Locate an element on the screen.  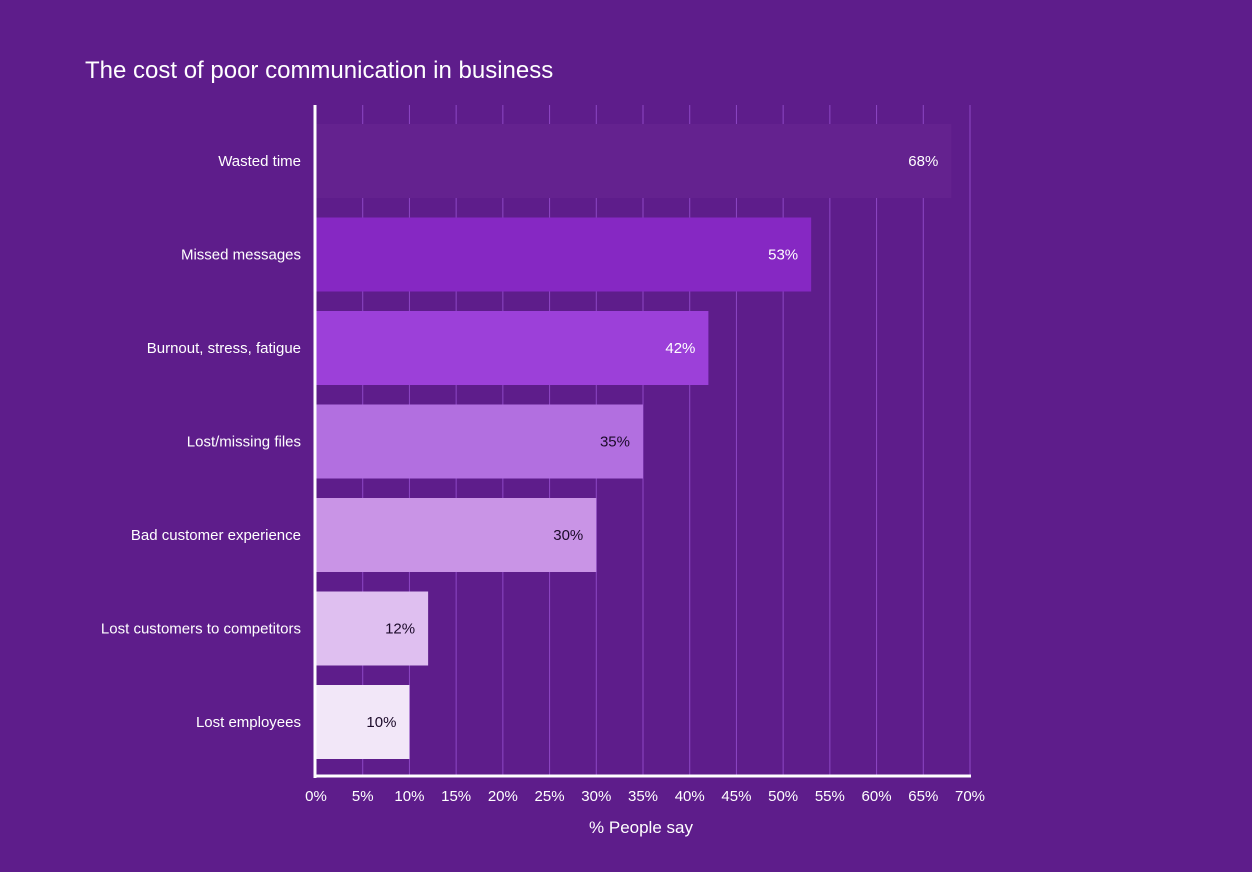
x-tick-label: 15% is located at coordinates (456, 796).